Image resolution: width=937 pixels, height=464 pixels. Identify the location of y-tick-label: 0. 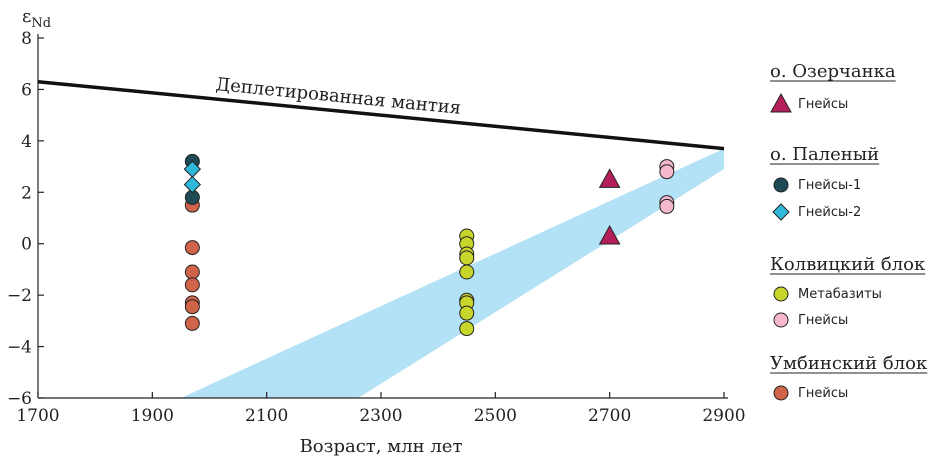
(26, 245).